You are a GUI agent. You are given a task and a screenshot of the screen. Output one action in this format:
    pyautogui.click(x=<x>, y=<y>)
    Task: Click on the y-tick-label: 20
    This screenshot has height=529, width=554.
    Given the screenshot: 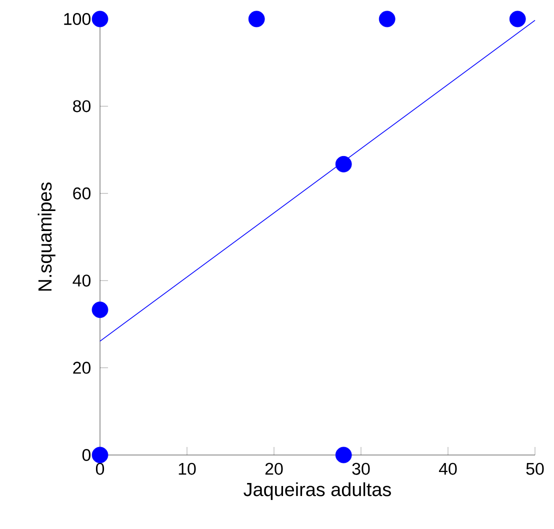 What is the action you would take?
    pyautogui.click(x=81, y=368)
    